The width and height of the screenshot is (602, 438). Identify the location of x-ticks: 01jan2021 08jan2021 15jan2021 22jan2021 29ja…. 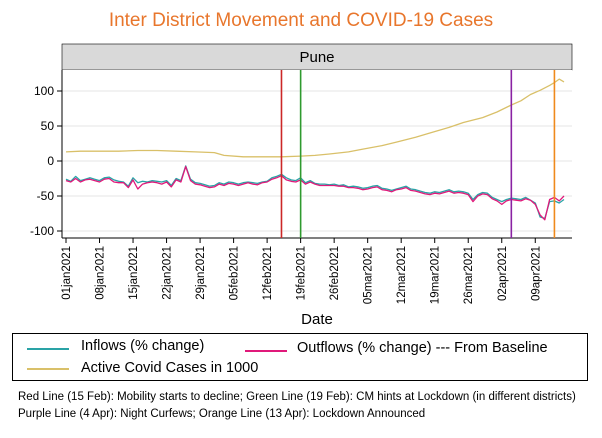
(301, 271).